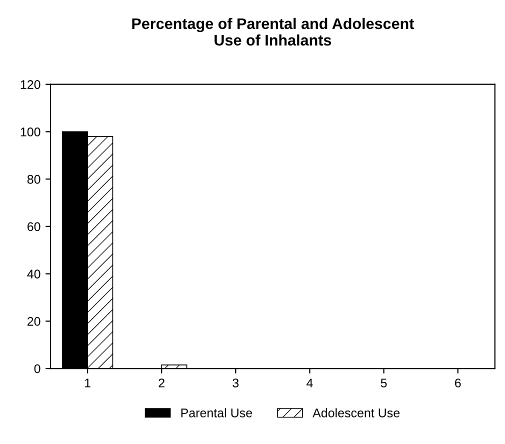  What do you see at coordinates (34, 321) in the screenshot?
I see `y-tick-label: 20` at bounding box center [34, 321].